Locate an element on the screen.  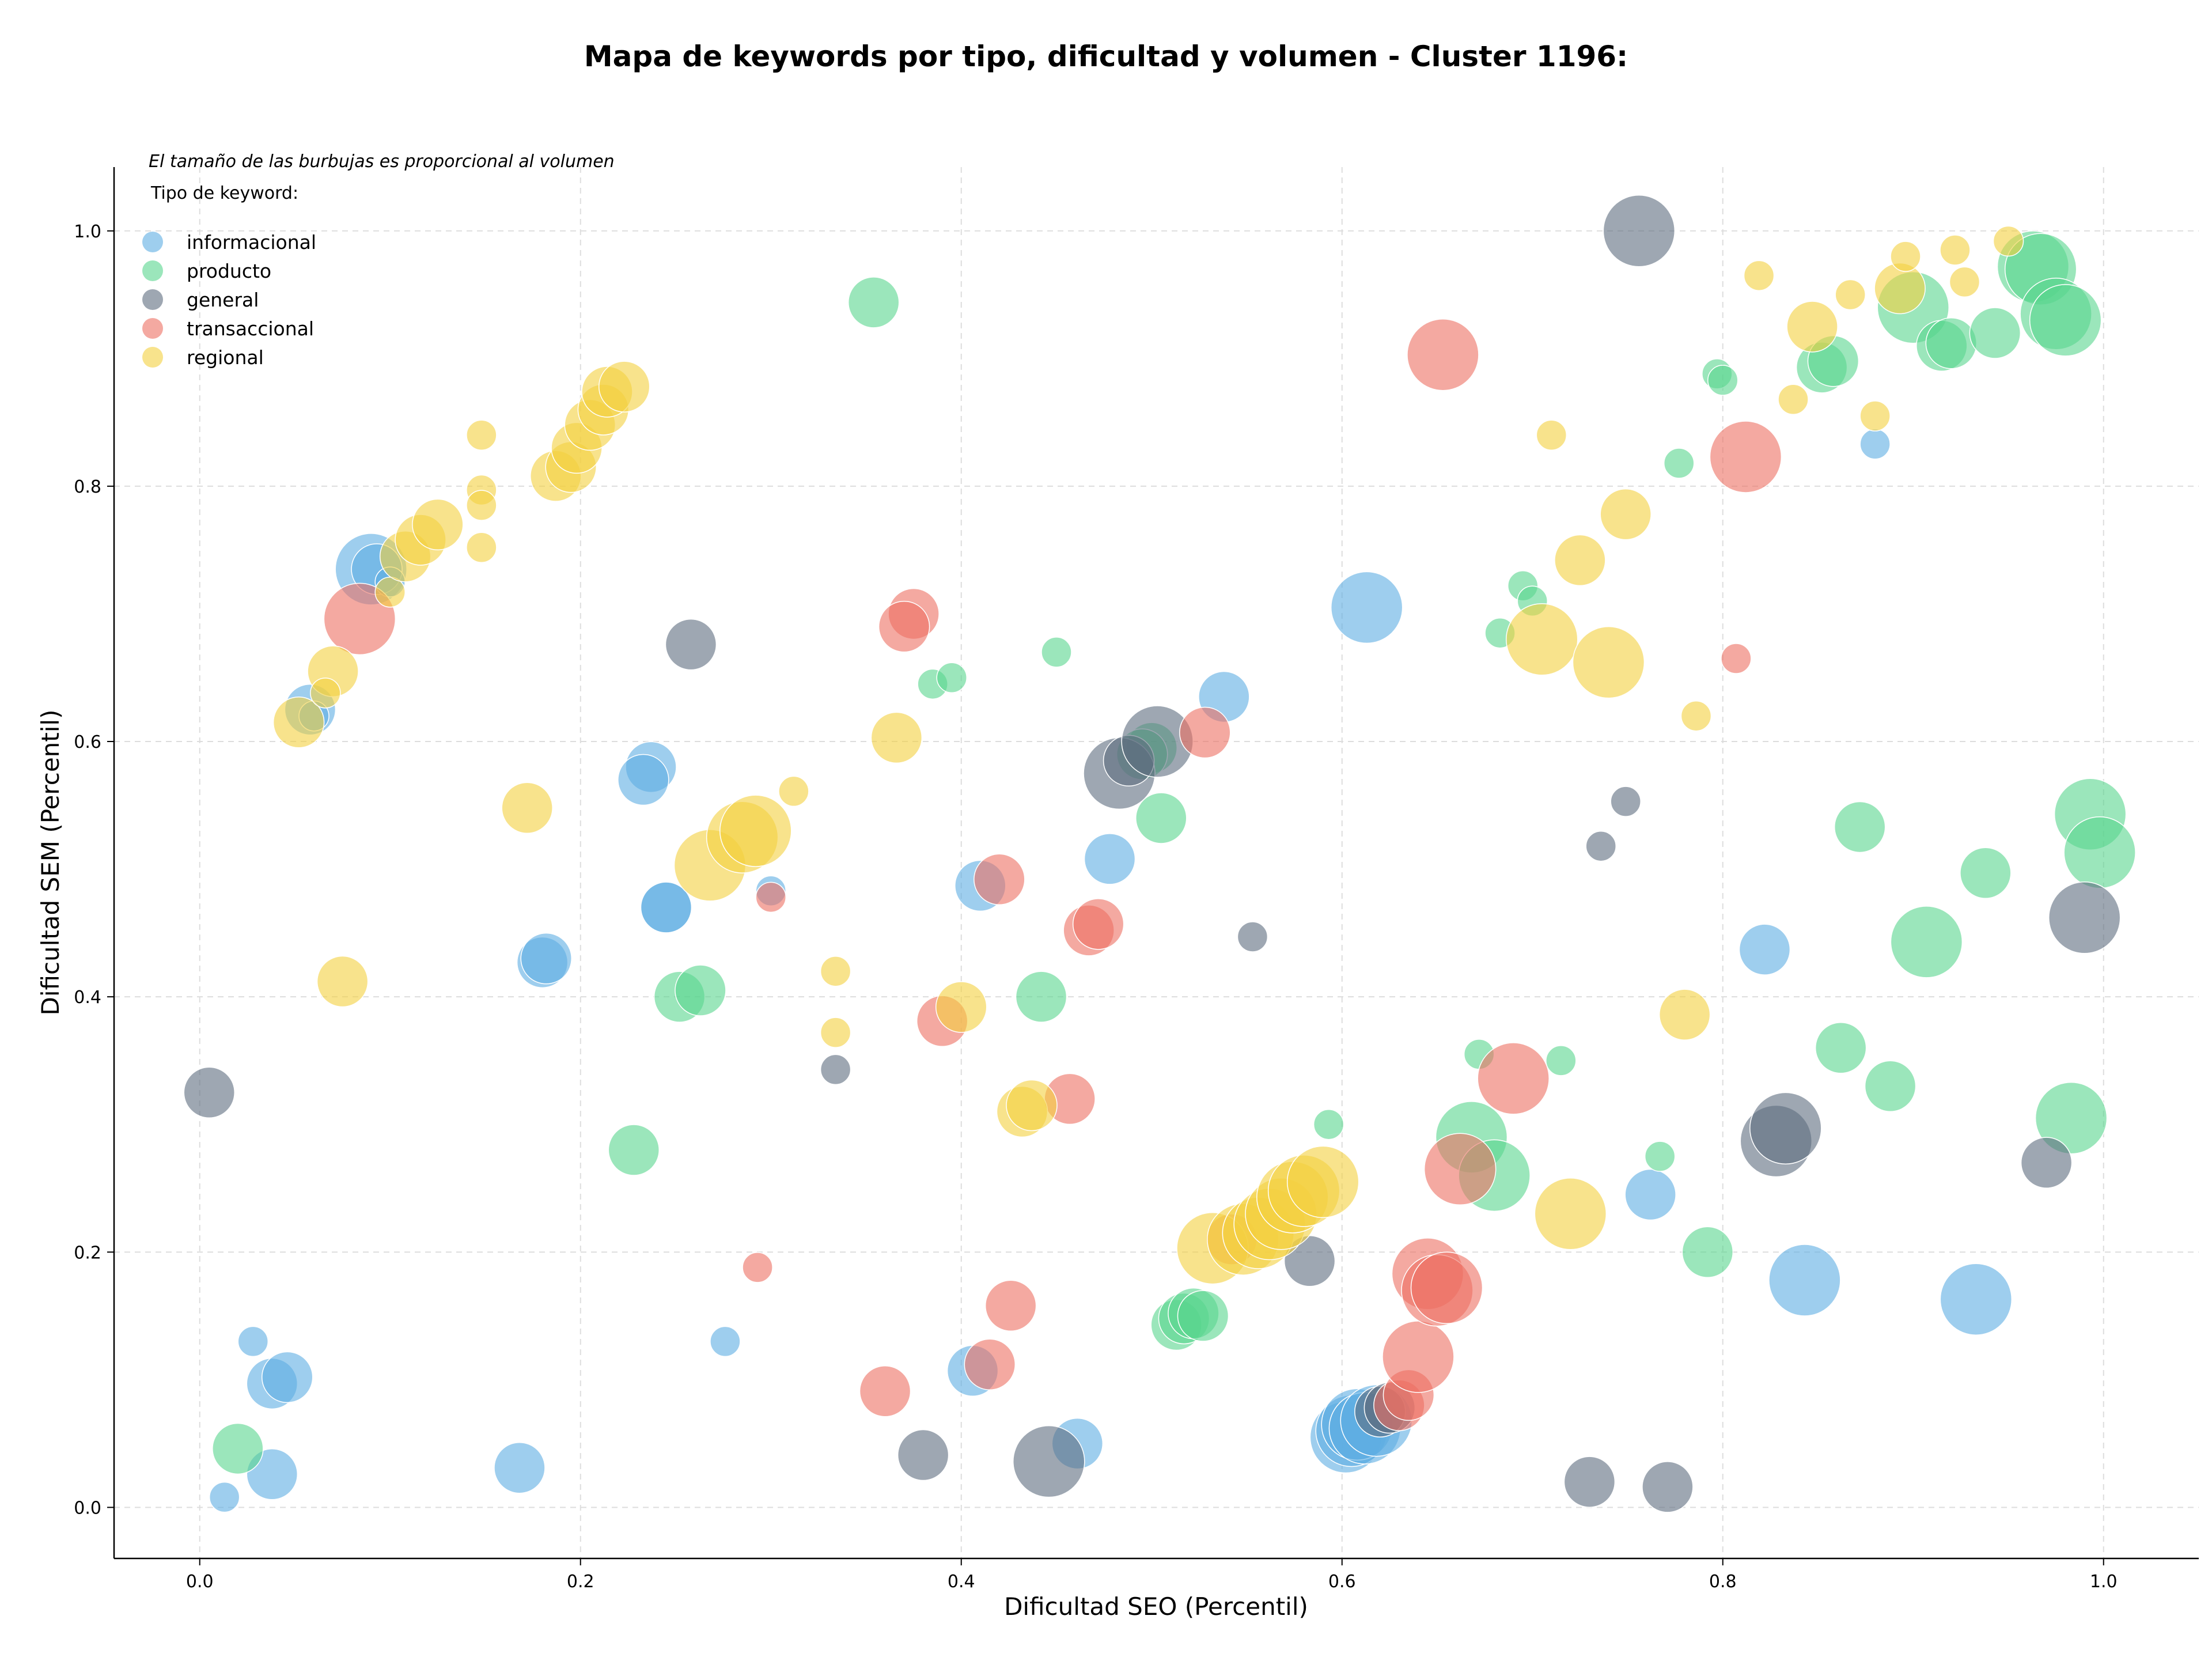
y-tick-label: 1.0 is located at coordinates (87, 232).